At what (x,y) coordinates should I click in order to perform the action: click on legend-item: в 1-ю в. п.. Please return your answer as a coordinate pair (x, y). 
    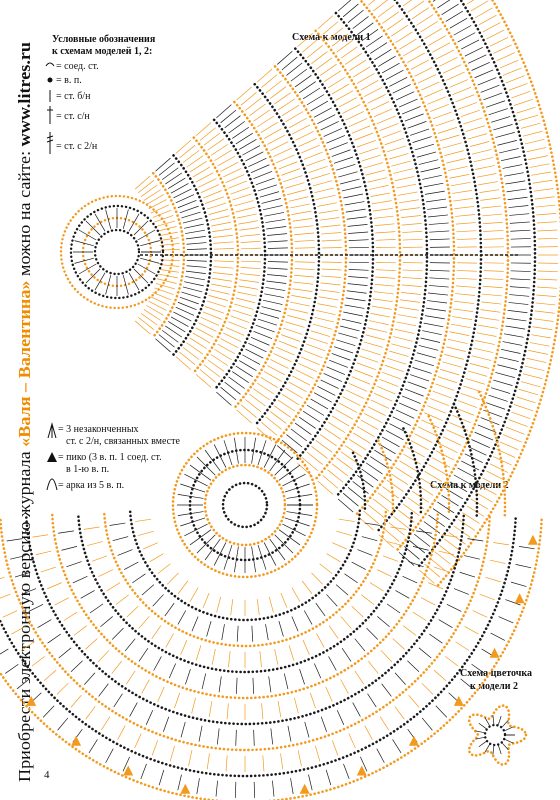
    Looking at the image, I should click on (87, 469).